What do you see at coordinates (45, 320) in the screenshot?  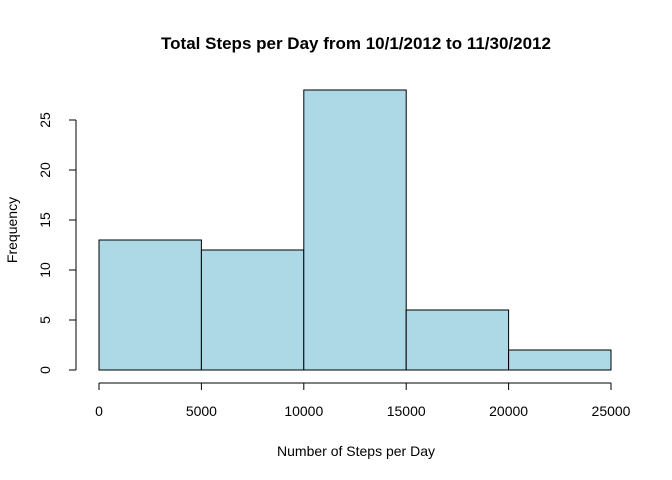 I see `y-tick-label-1: 5` at bounding box center [45, 320].